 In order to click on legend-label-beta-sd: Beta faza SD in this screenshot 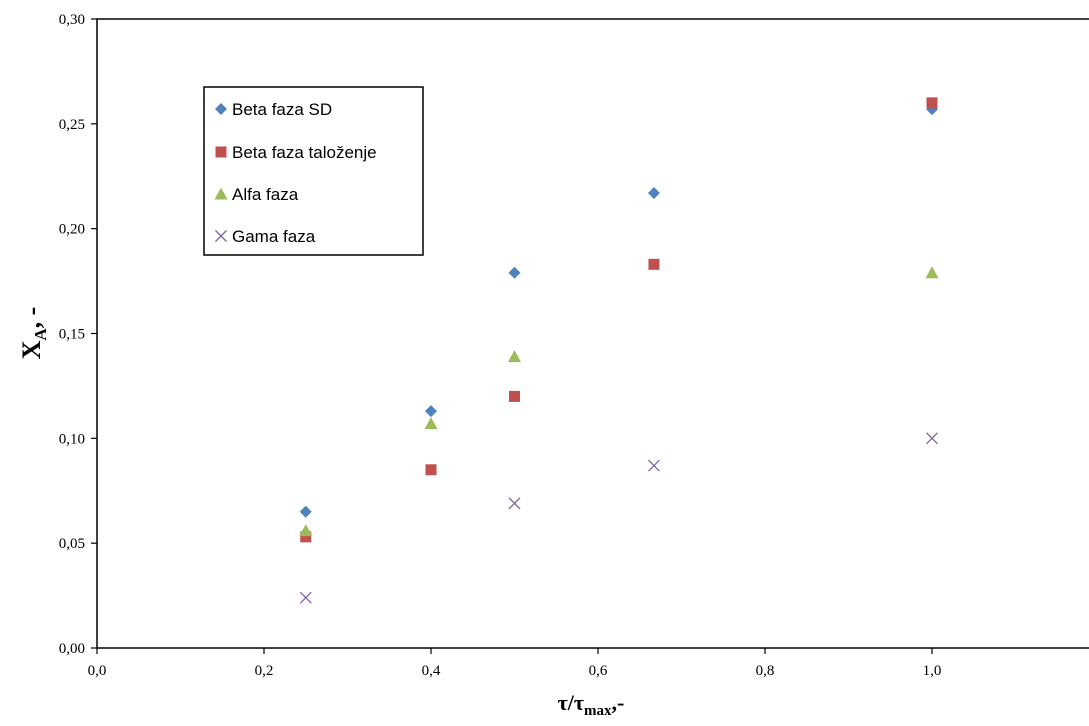, I will do `click(282, 109)`.